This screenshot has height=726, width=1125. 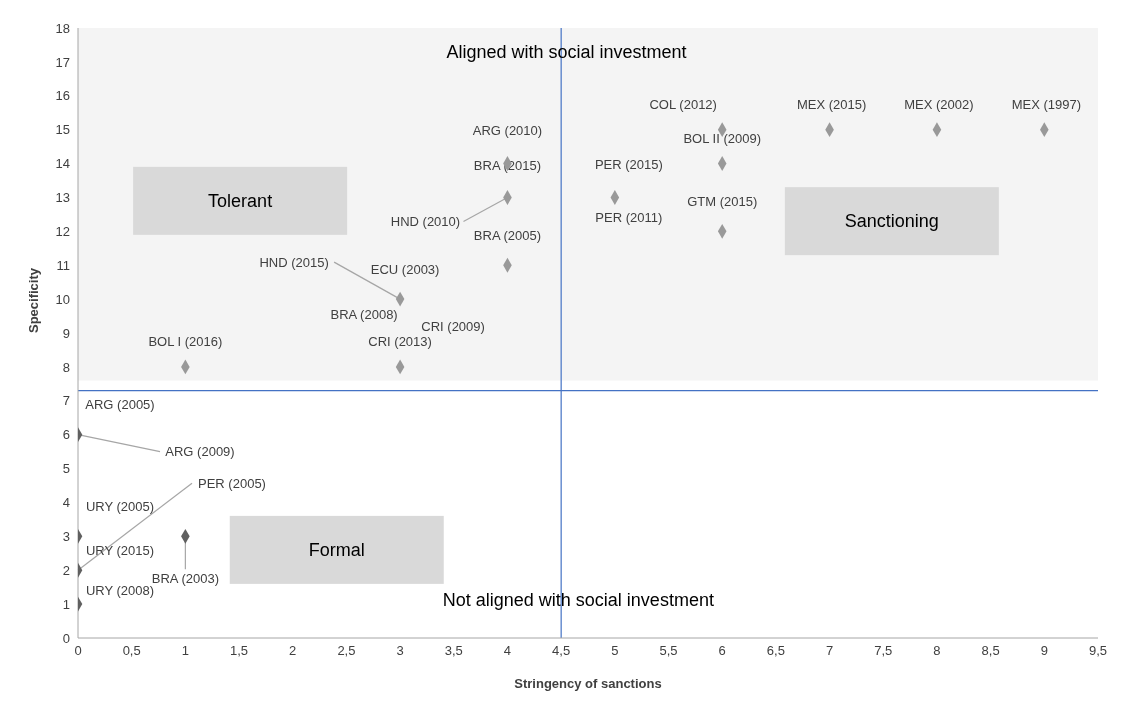 What do you see at coordinates (722, 201) in the screenshot?
I see `annotation: GTM (2015)` at bounding box center [722, 201].